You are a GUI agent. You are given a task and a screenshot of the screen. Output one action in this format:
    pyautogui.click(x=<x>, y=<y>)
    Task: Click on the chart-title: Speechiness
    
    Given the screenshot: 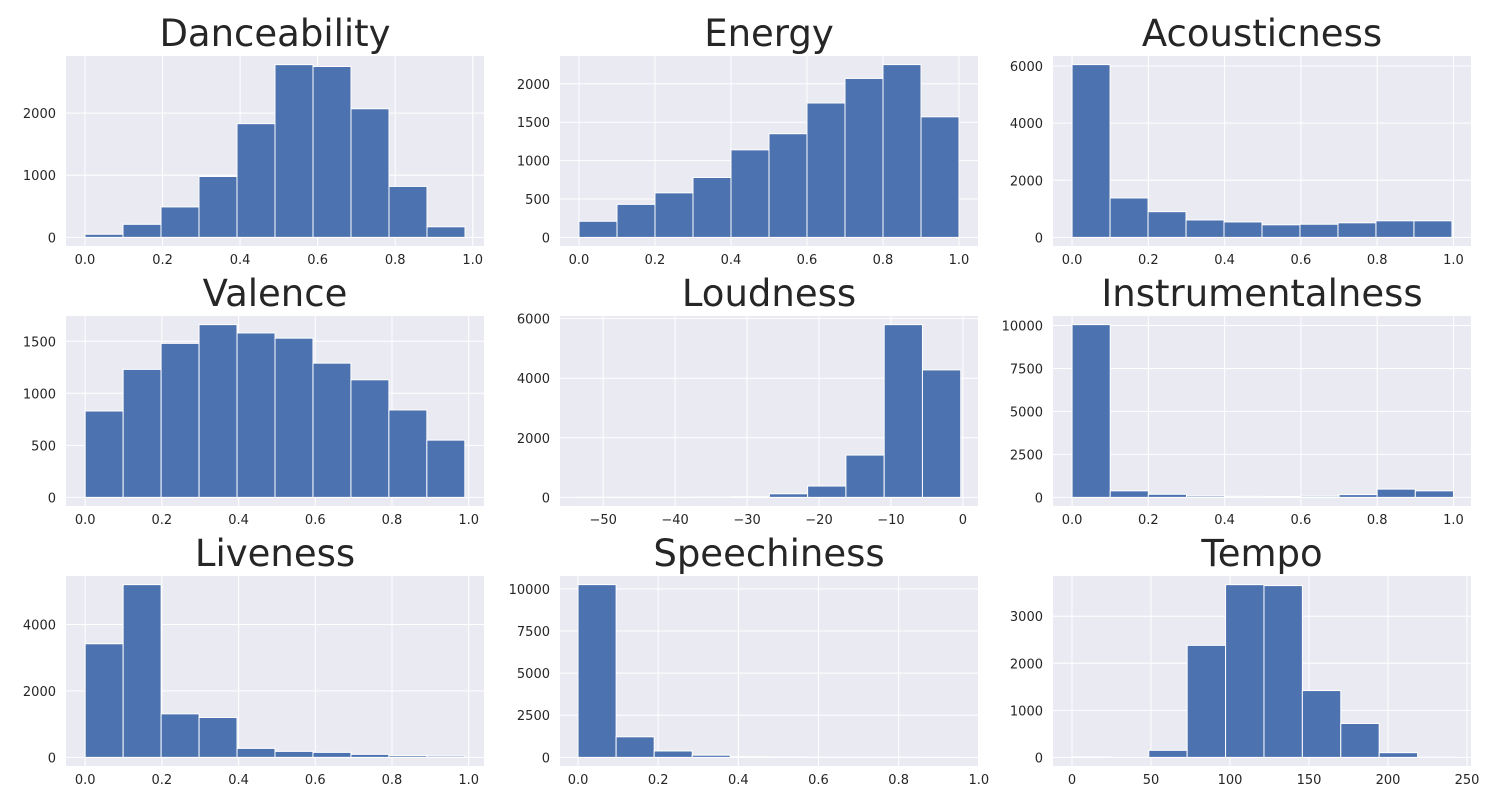 What is the action you would take?
    pyautogui.click(x=768, y=553)
    